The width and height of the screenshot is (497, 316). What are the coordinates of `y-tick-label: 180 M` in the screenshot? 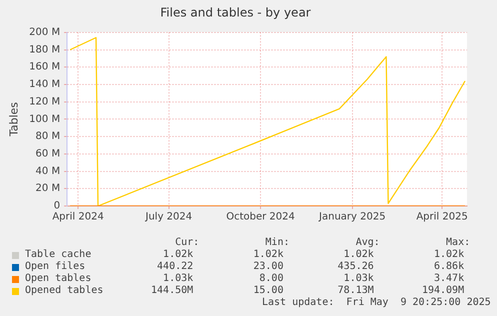 It's located at (44, 50).